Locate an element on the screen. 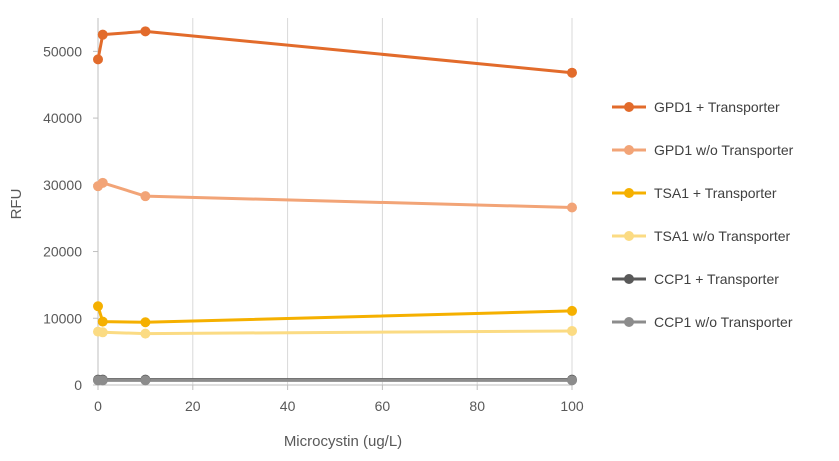 This screenshot has height=461, width=839. x-tick-label: 60 is located at coordinates (383, 406).